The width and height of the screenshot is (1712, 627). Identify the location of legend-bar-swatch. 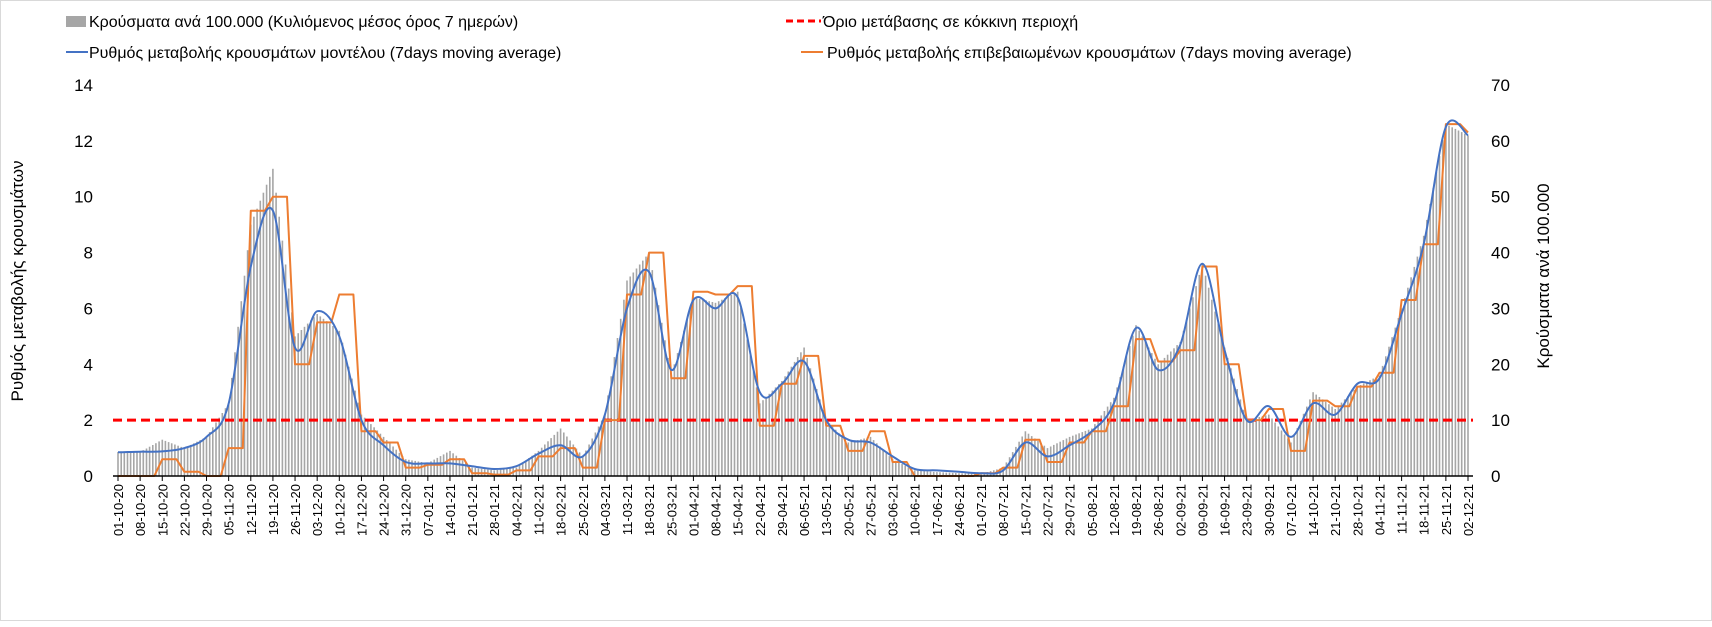
(76, 21).